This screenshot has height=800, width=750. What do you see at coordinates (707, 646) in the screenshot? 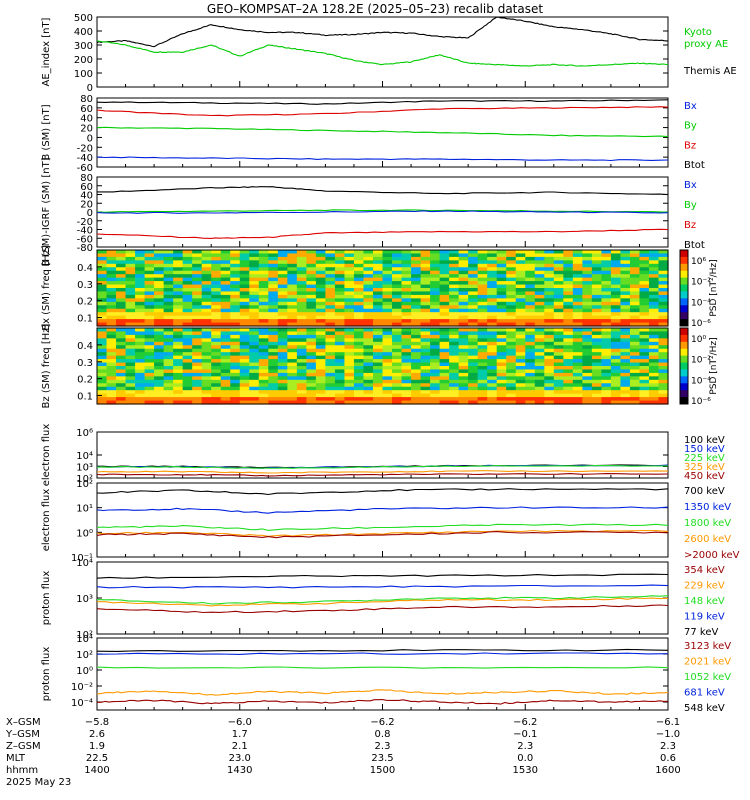
I see `legend-9-0: 3123 keV` at bounding box center [707, 646].